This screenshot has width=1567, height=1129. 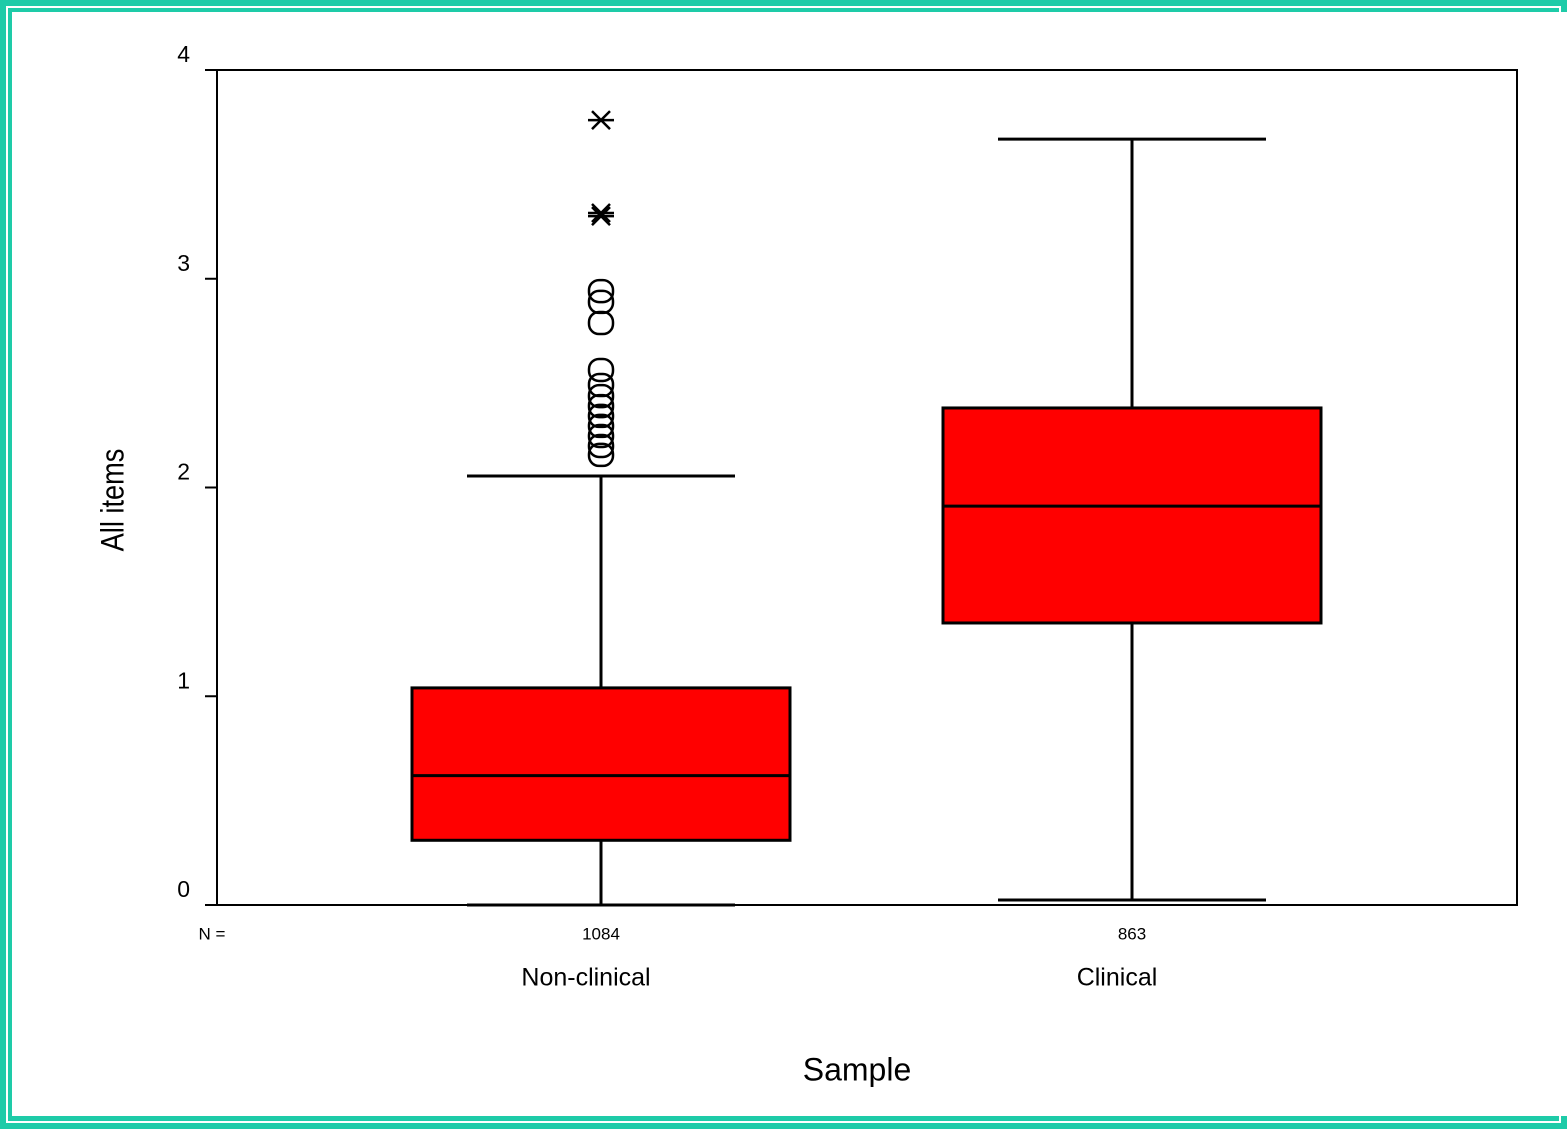 I want to click on y-axis-title: All items, so click(x=113, y=500).